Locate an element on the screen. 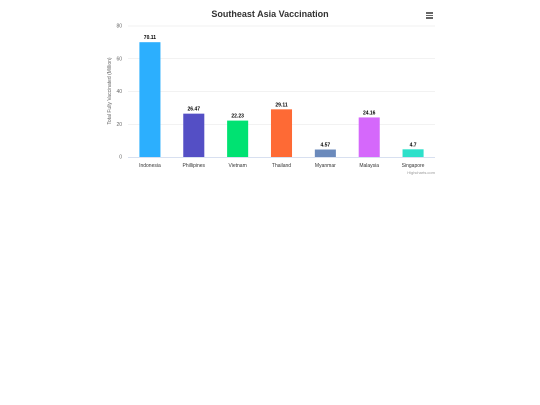  x-category-label: Indonesia is located at coordinates (150, 166).